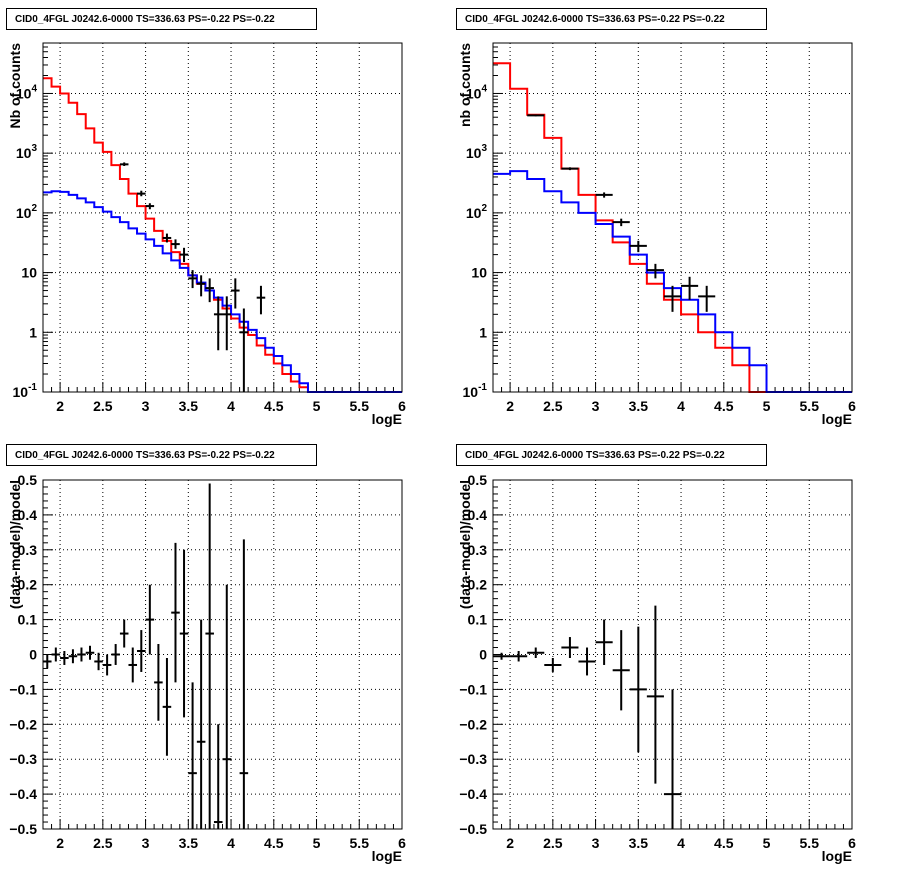 The image size is (898, 875). What do you see at coordinates (478, 515) in the screenshot?
I see `y-tick-label-9: 0.4` at bounding box center [478, 515].